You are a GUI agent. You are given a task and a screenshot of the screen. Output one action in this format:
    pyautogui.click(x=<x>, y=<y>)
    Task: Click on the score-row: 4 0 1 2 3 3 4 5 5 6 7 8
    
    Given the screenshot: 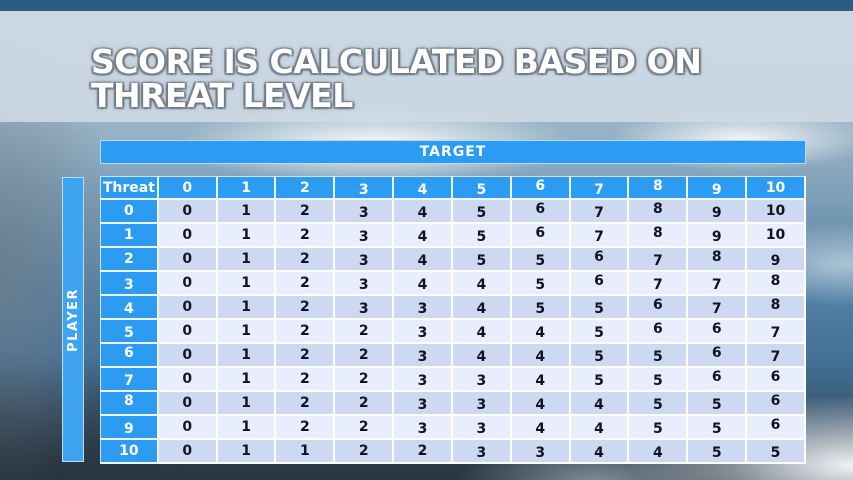 What is the action you would take?
    pyautogui.click(x=453, y=308)
    